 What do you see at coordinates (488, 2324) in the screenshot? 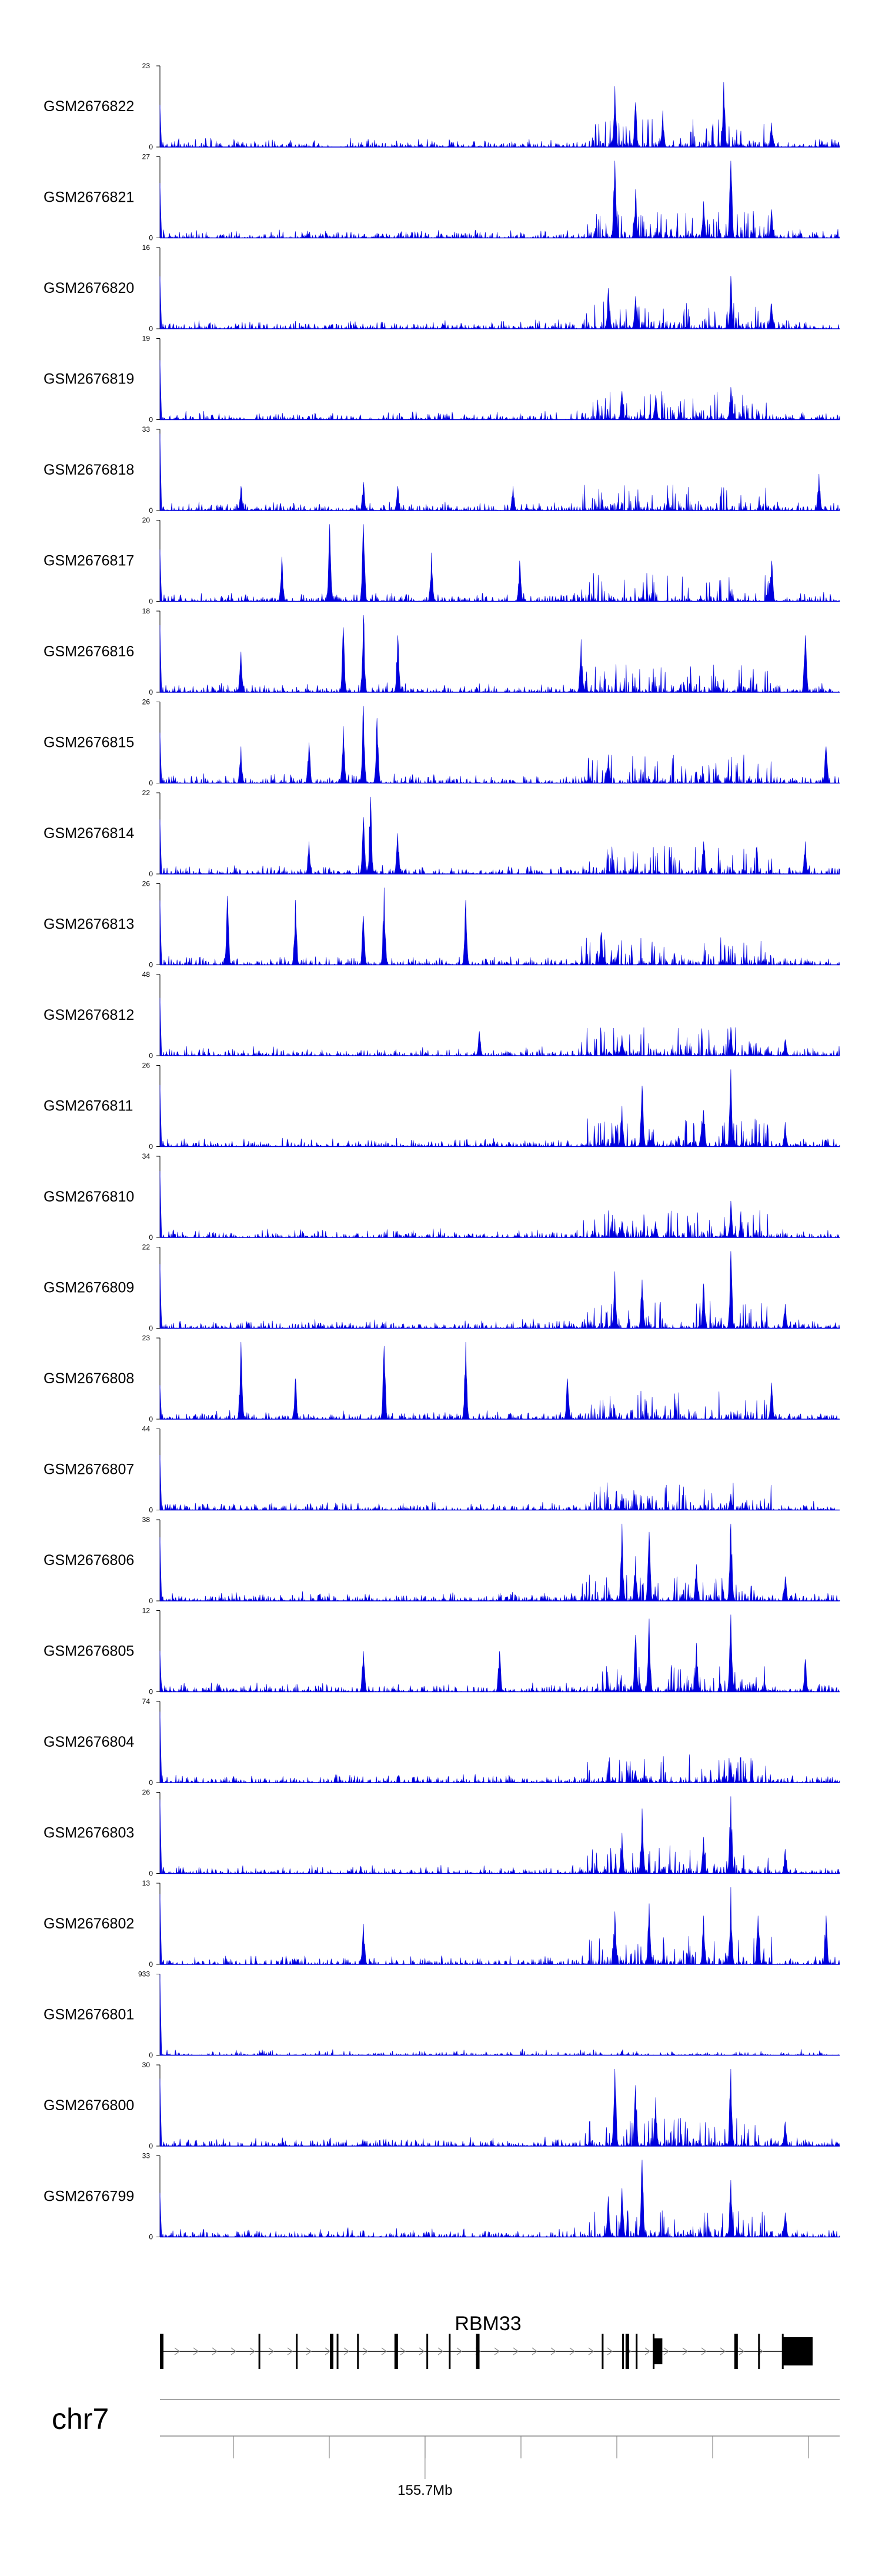
I see `gene-label: RBM33` at bounding box center [488, 2324].